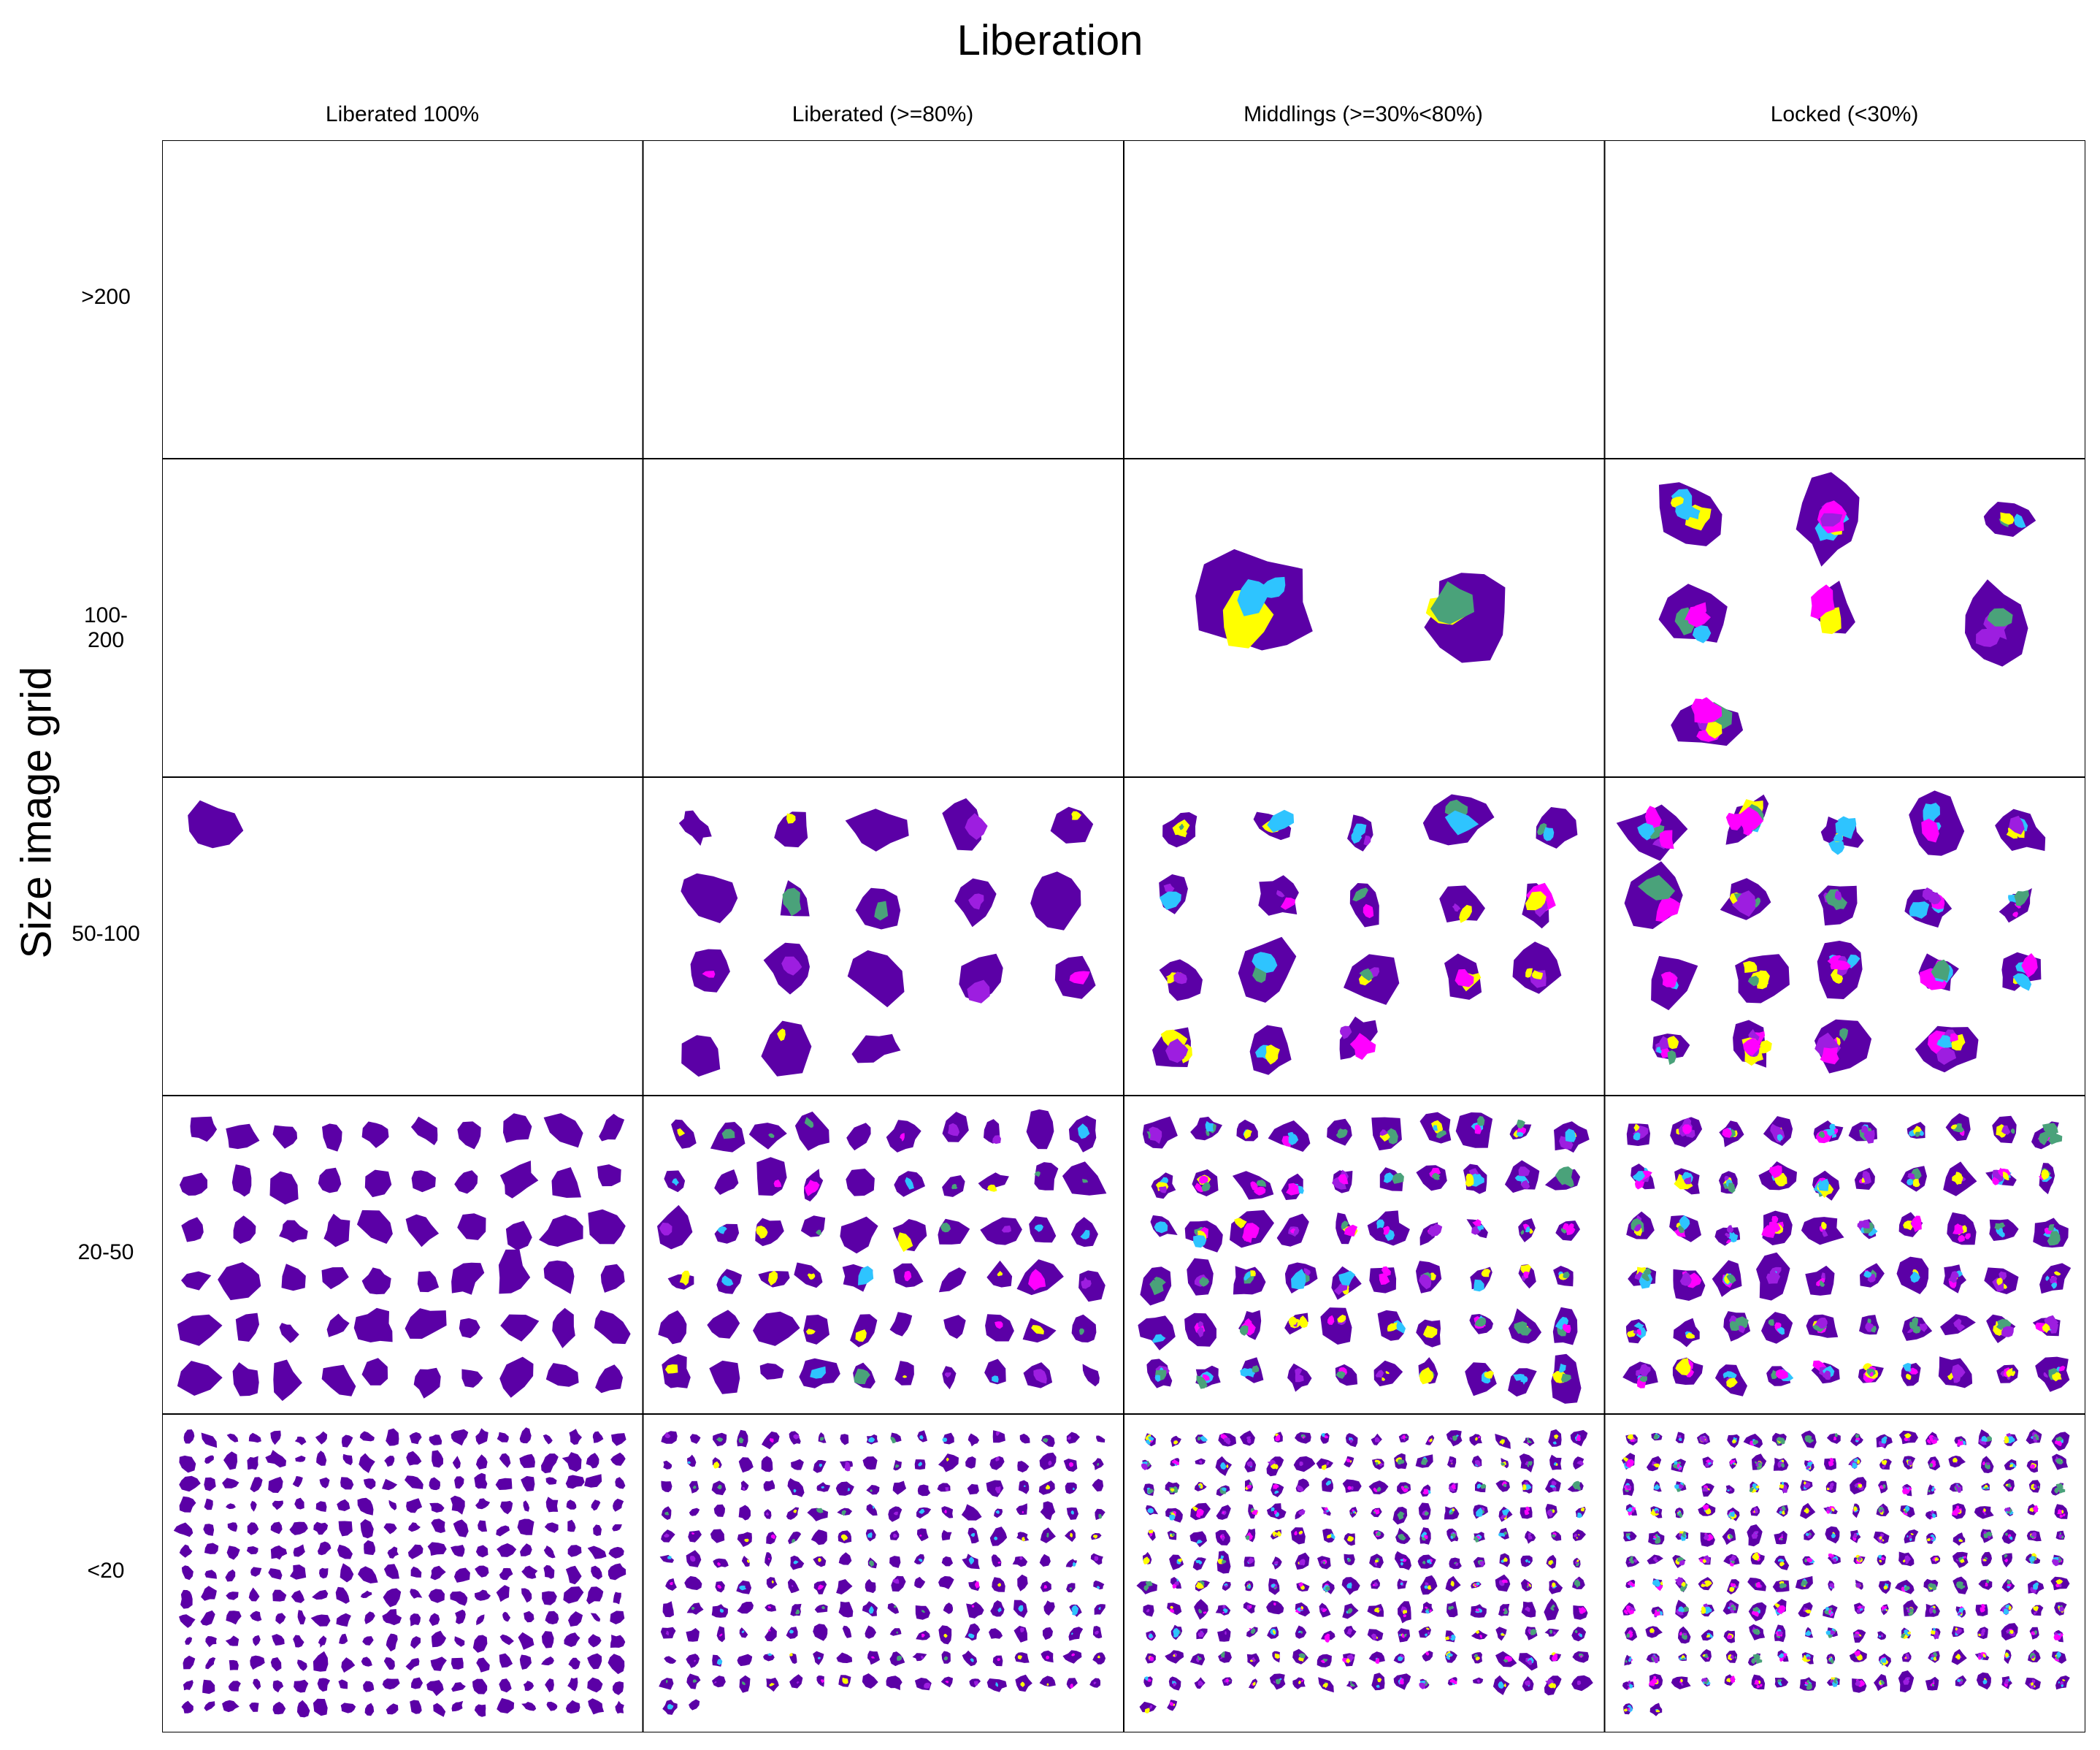 The image size is (2100, 1750). Describe the element at coordinates (883, 114) in the screenshot. I see `col-header-liberated-80: Liberated (>=80%)` at that location.